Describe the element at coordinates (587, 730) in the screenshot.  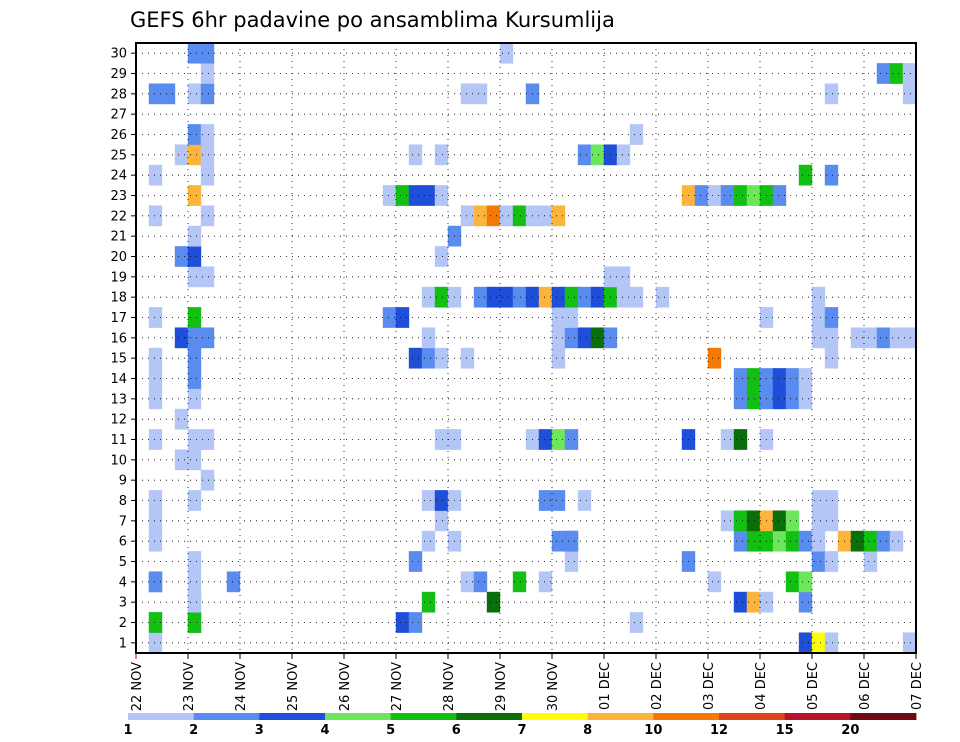
I see `colorbar-label: 8` at that location.